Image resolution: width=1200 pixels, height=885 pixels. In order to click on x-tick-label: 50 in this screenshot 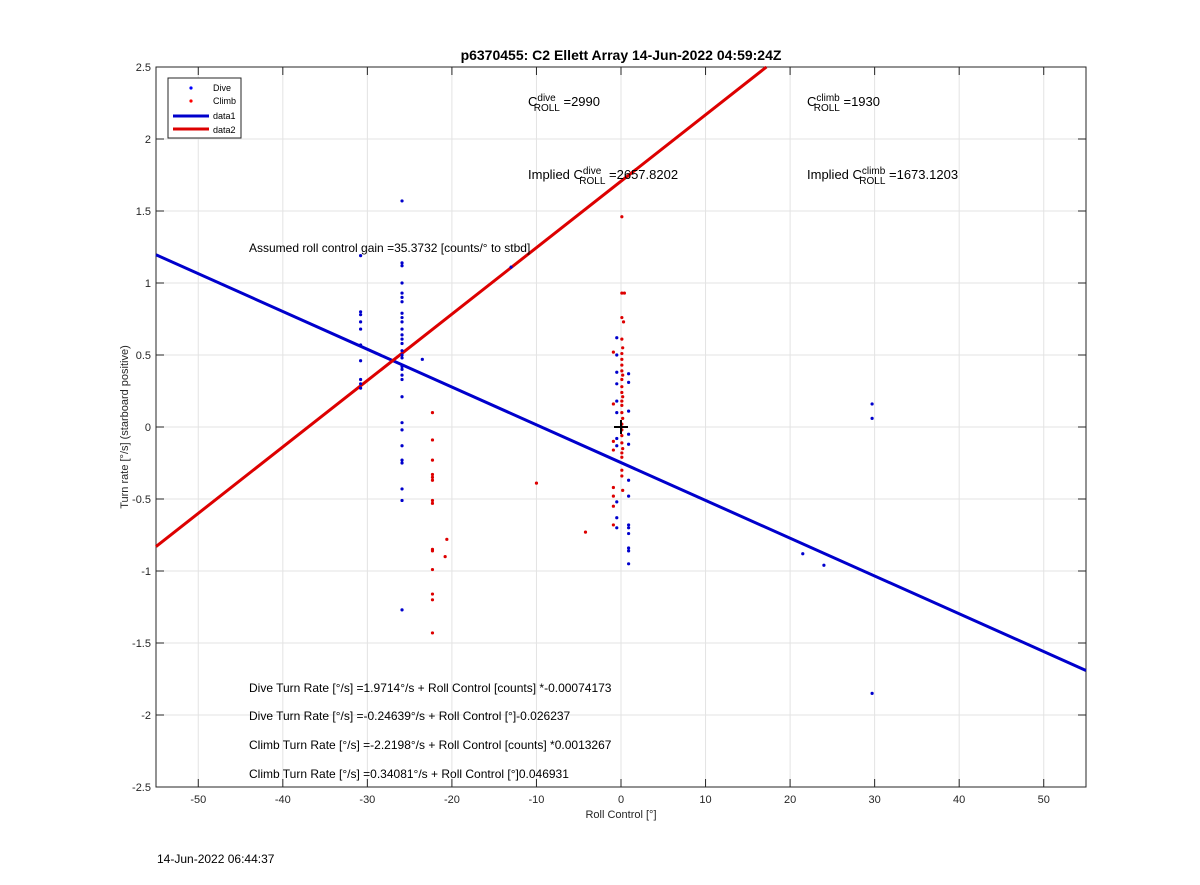, I will do `click(1044, 800)`.